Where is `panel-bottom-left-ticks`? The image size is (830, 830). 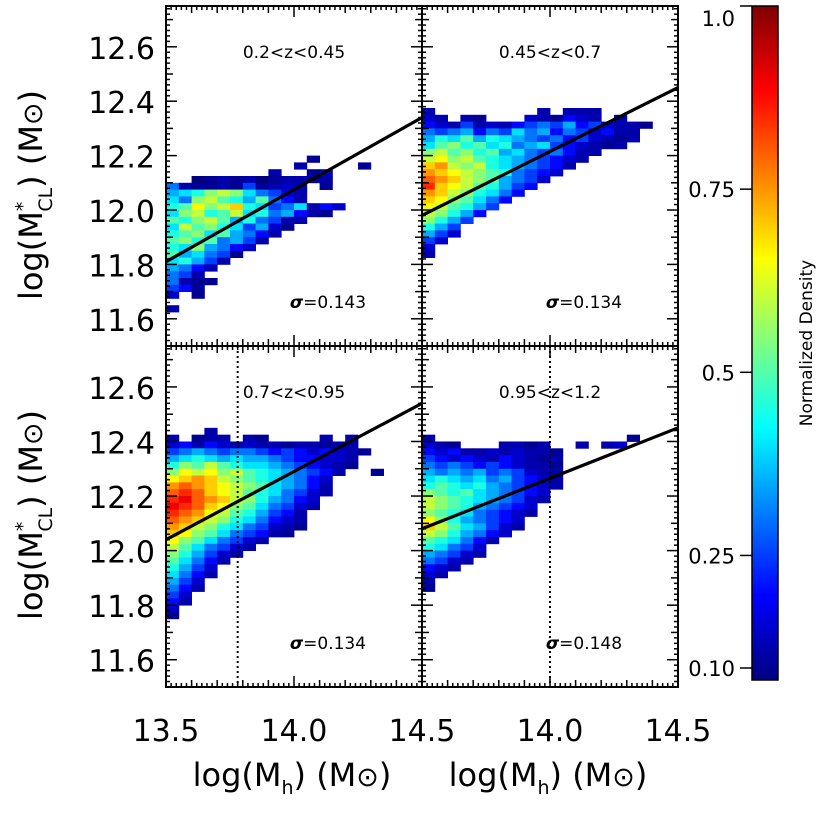 panel-bottom-left-ticks is located at coordinates (294, 517).